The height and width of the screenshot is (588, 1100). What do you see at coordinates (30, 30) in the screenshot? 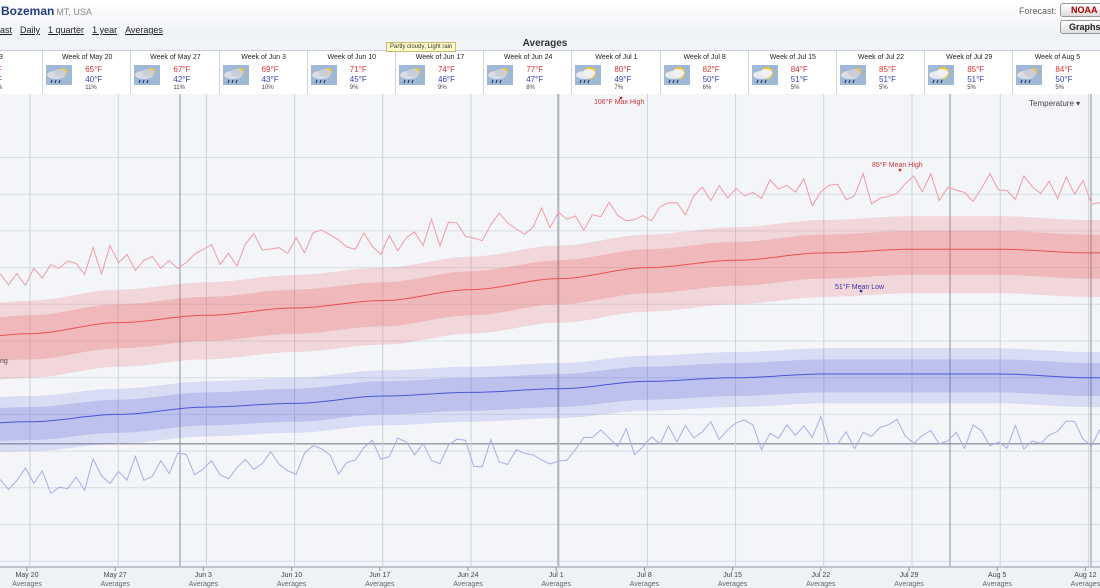
I see `nav-link-daily: Daily` at bounding box center [30, 30].